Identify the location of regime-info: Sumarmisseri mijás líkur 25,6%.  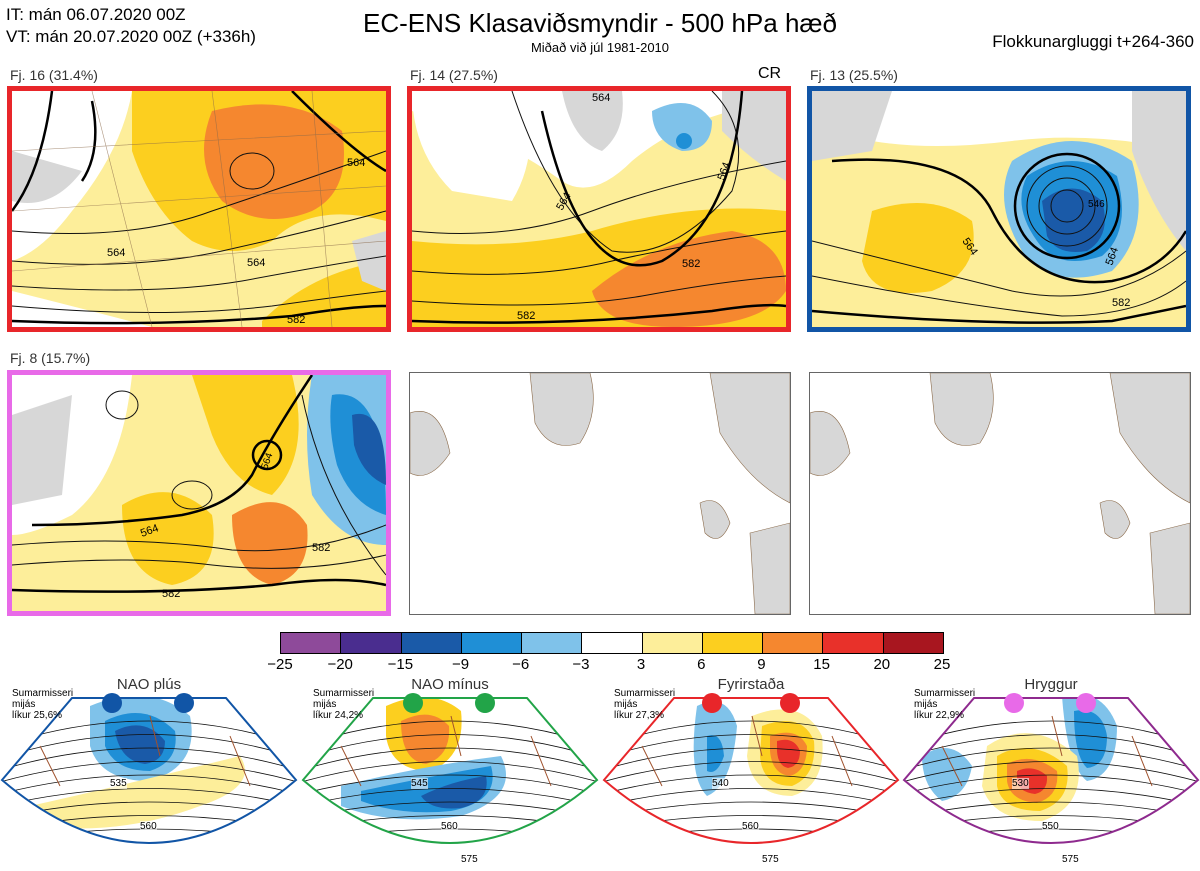
(42, 704).